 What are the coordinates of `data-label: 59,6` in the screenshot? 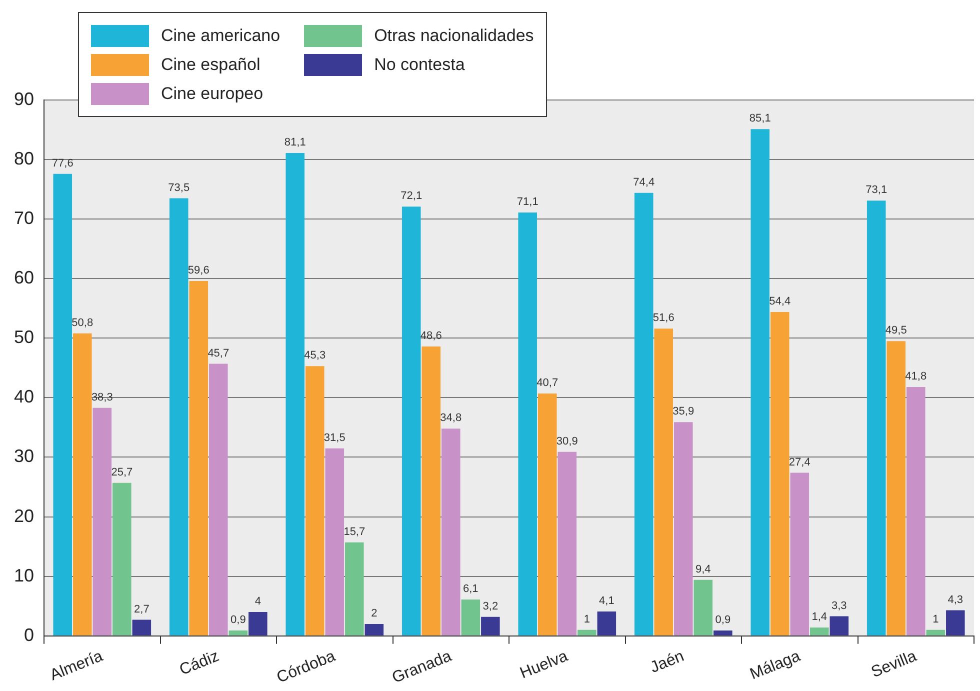 It's located at (199, 270).